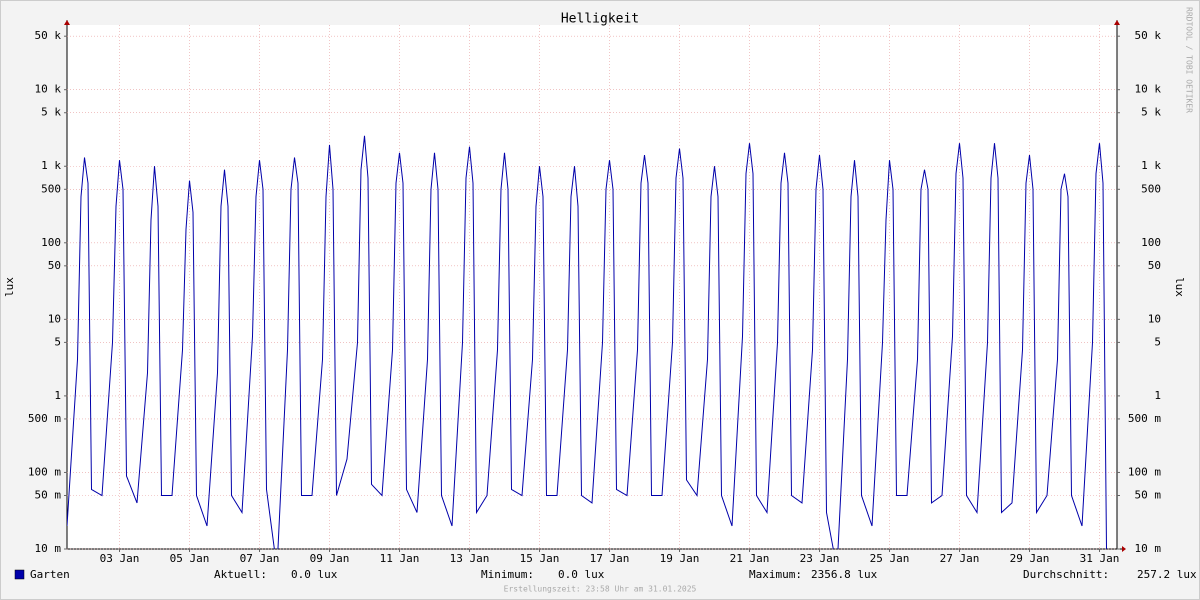 The height and width of the screenshot is (600, 1200). Describe the element at coordinates (51, 188) in the screenshot. I see `y-tick-label: 500` at that location.